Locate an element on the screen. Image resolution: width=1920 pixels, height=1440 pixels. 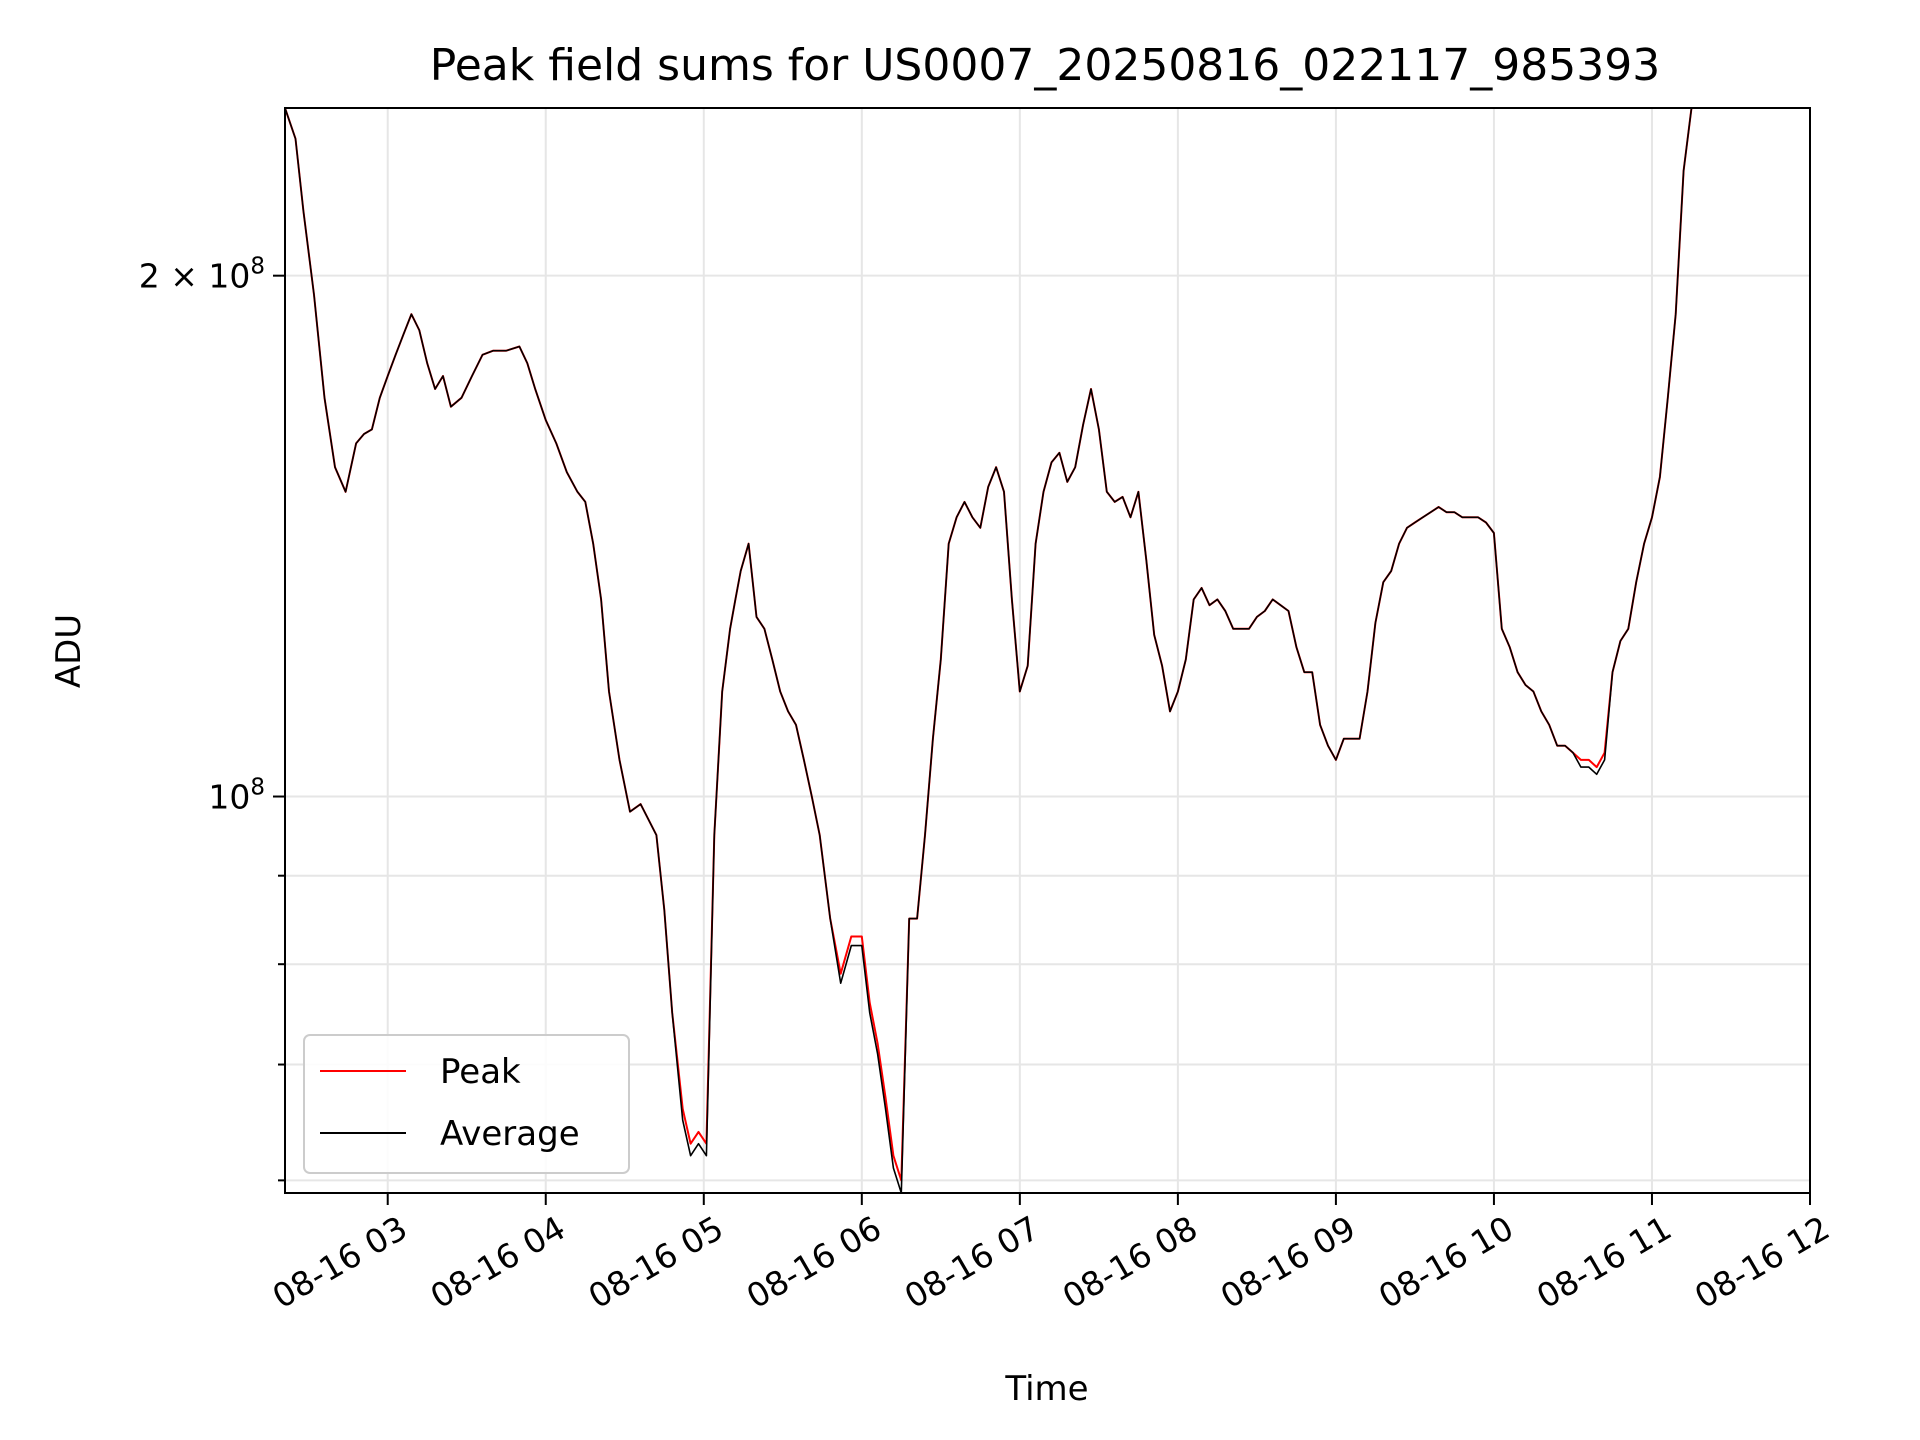
x-tick-label: 08-16 09 is located at coordinates (1288, 1262).